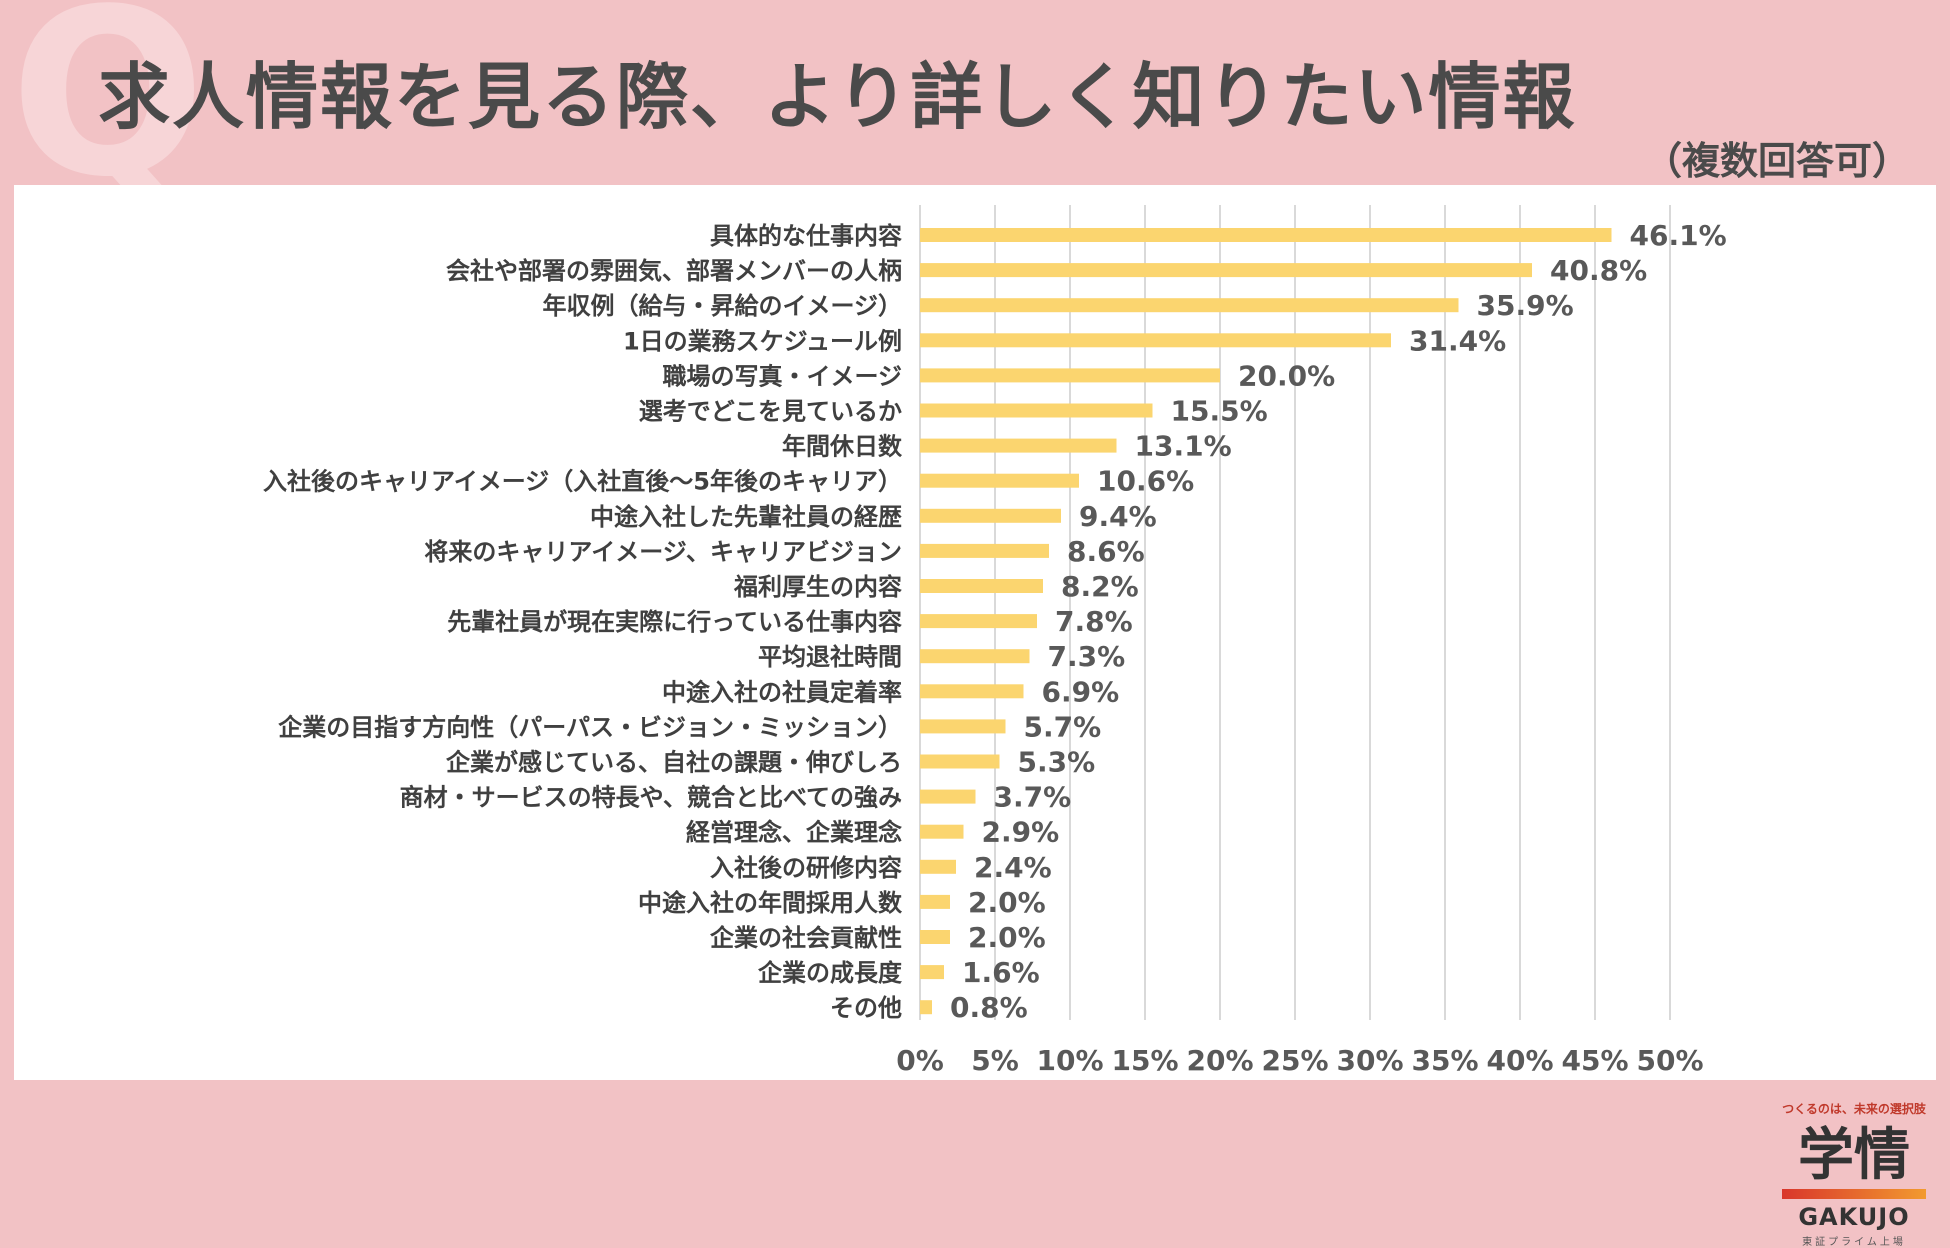 This screenshot has width=1950, height=1248. What do you see at coordinates (782, 692) in the screenshot?
I see `category-label: 中途入社の社員定着率` at bounding box center [782, 692].